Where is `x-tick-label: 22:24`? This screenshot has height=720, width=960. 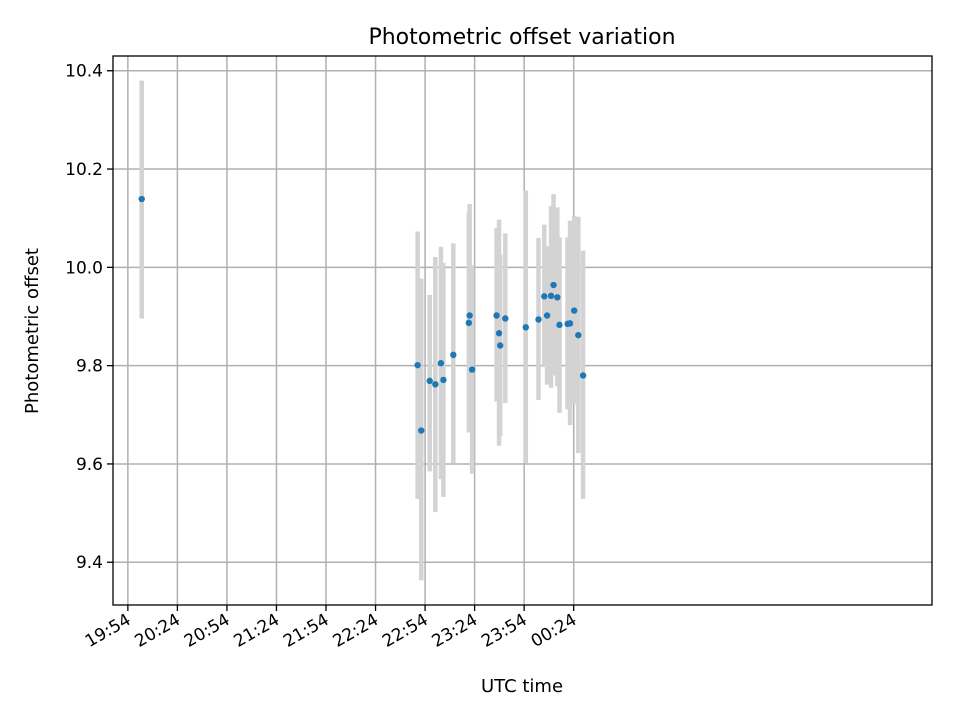
x-tick-label: 22:24 is located at coordinates (356, 631).